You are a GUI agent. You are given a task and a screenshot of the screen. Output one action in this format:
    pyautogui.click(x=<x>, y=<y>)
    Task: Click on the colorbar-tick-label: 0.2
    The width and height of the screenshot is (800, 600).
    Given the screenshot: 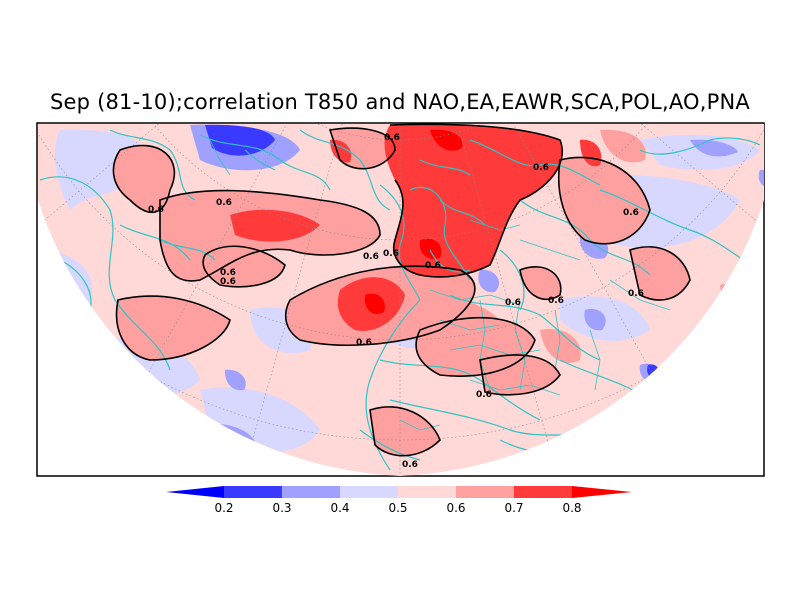 What is the action you would take?
    pyautogui.click(x=223, y=508)
    